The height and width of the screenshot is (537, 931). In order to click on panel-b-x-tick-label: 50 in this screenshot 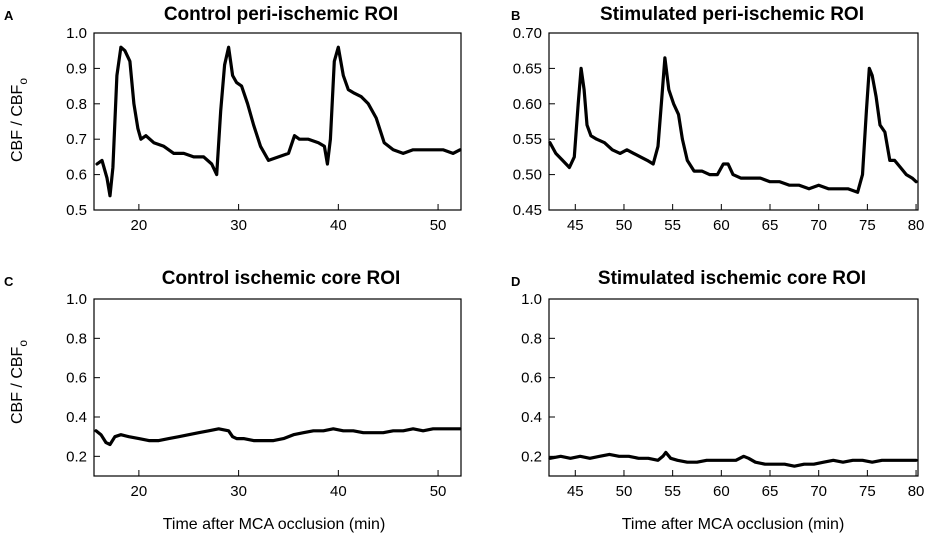, I will do `click(624, 225)`.